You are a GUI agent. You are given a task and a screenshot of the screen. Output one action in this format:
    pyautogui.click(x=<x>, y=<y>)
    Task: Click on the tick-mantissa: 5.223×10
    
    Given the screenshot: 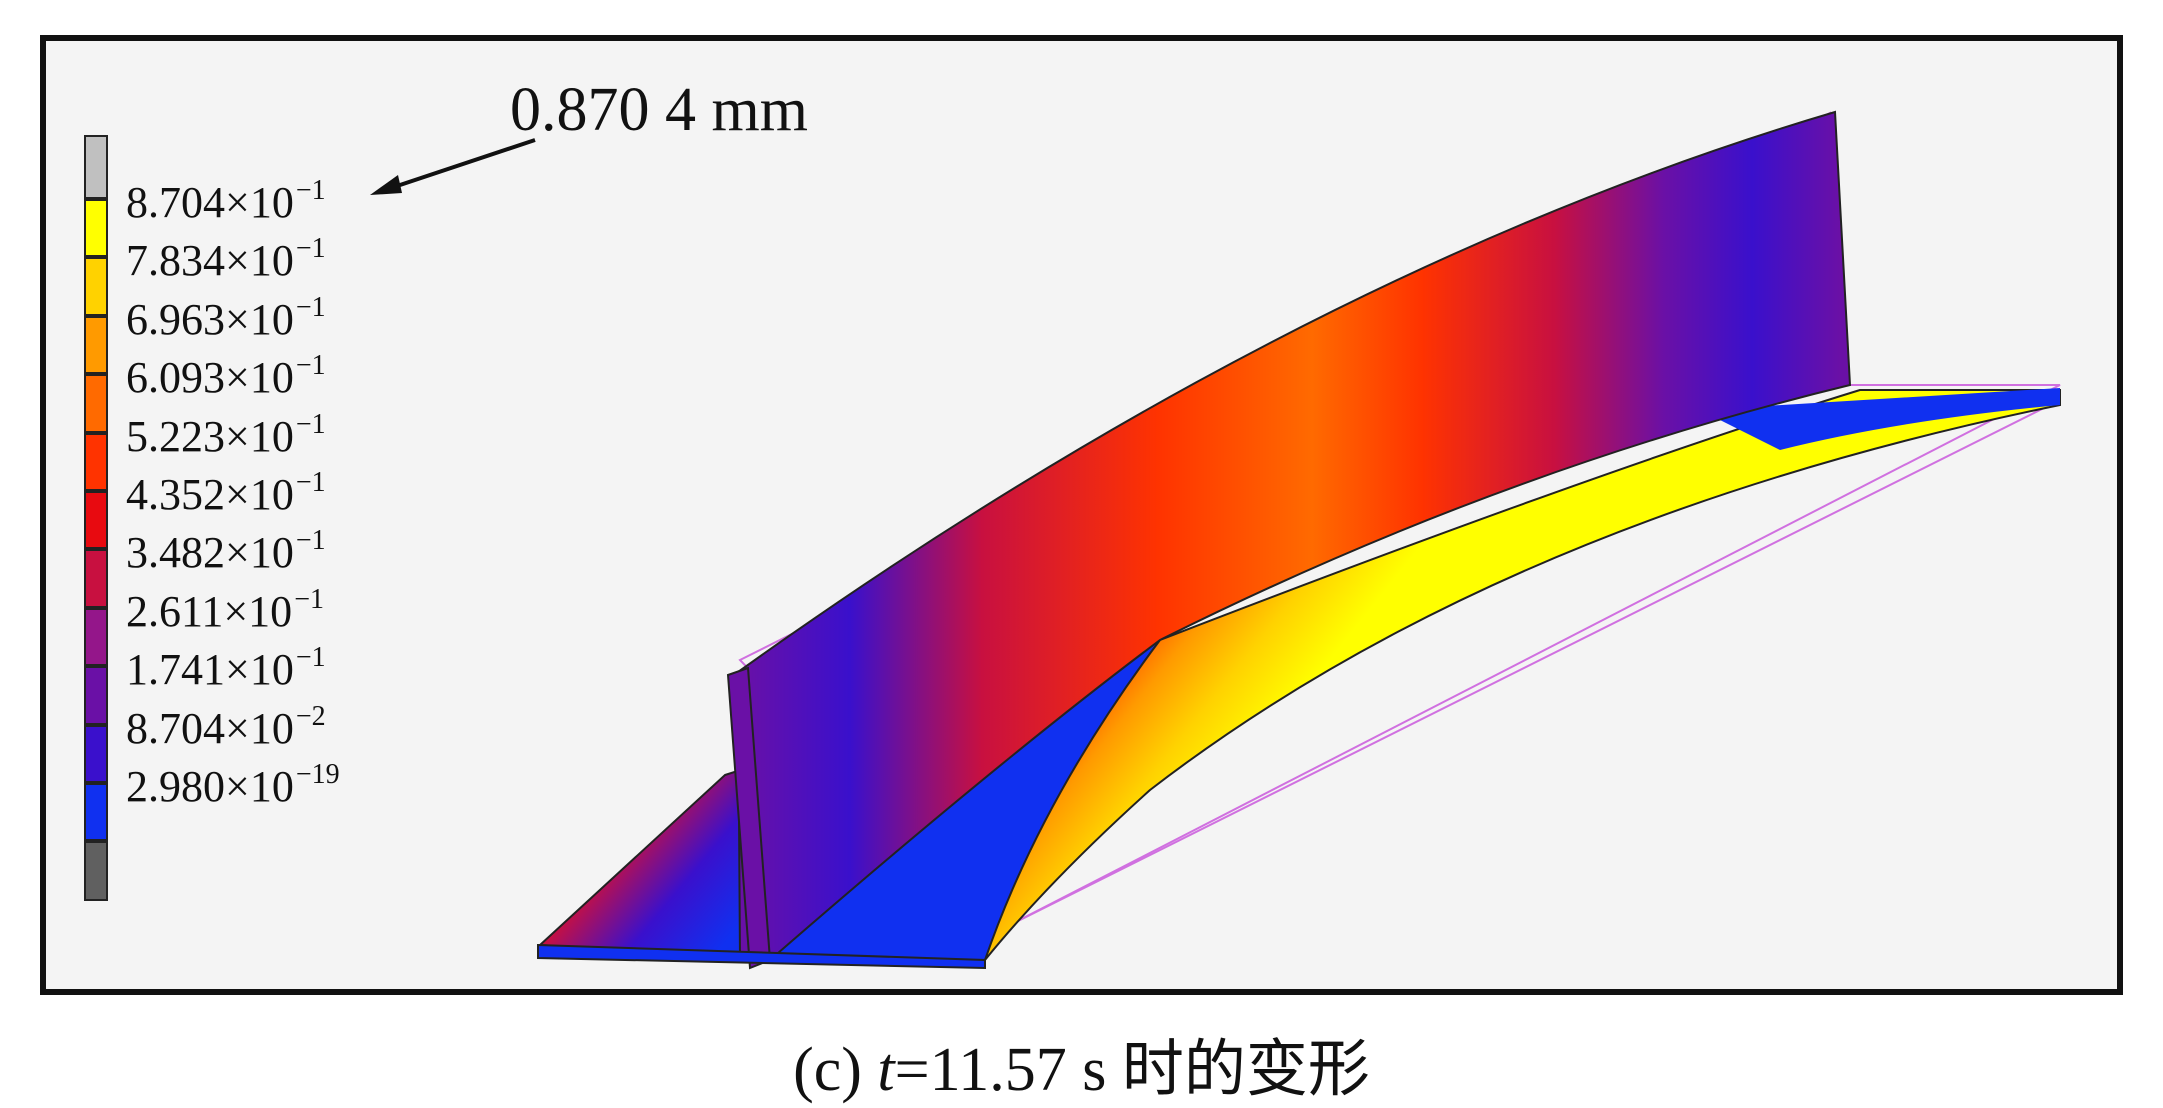 What is the action you would take?
    pyautogui.click(x=210, y=436)
    